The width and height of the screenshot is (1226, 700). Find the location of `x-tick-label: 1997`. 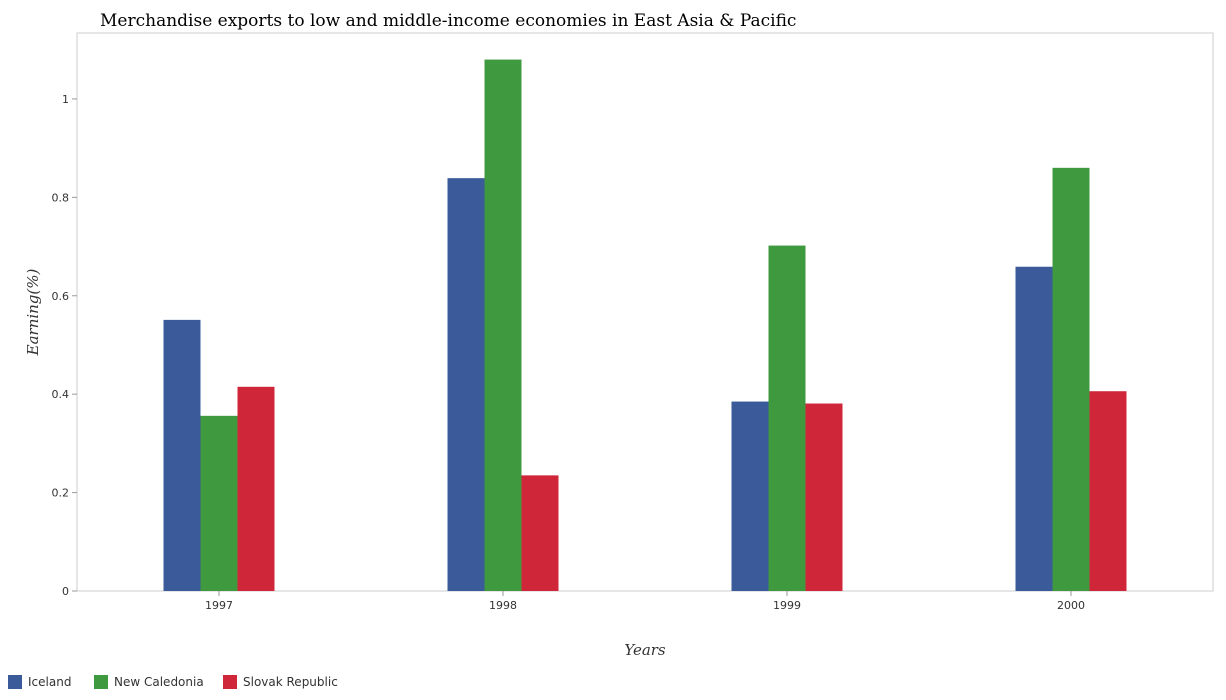

x-tick-label: 1997 is located at coordinates (219, 605).